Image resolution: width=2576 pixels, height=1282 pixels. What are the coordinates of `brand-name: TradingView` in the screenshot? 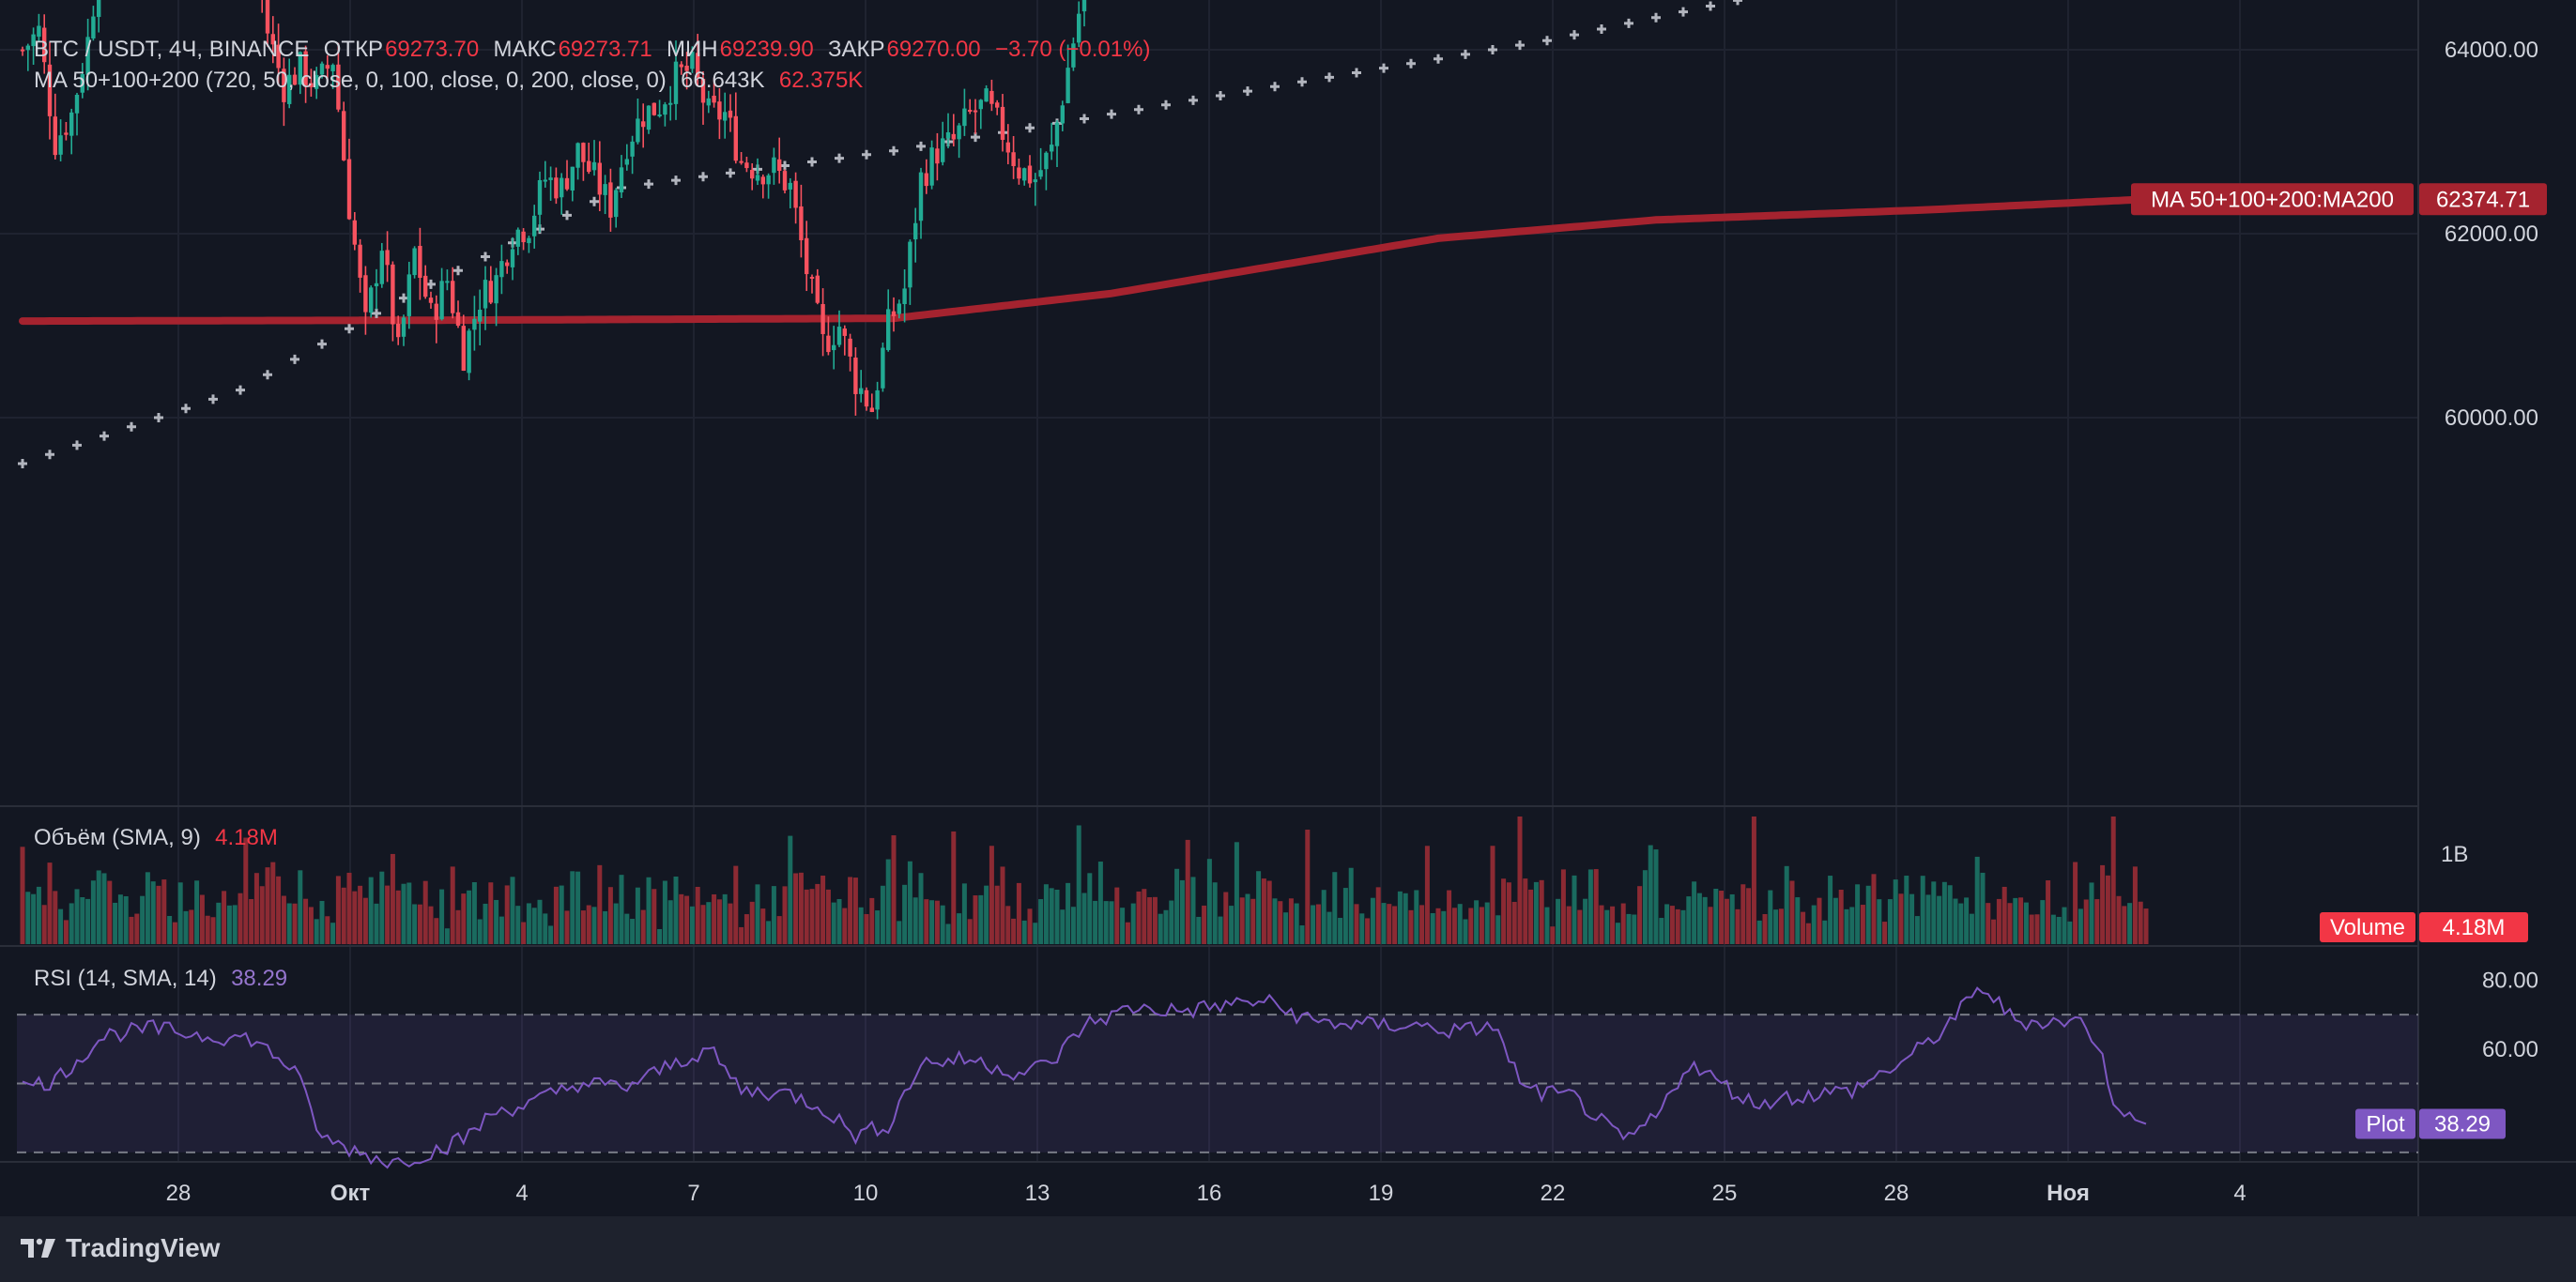 It's located at (144, 1248).